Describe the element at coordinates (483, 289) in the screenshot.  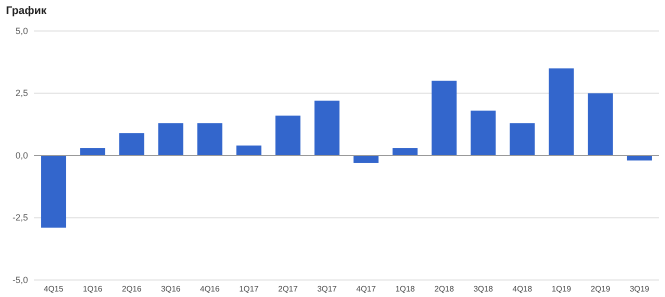
I see `x-tick-label: 3Q18` at that location.